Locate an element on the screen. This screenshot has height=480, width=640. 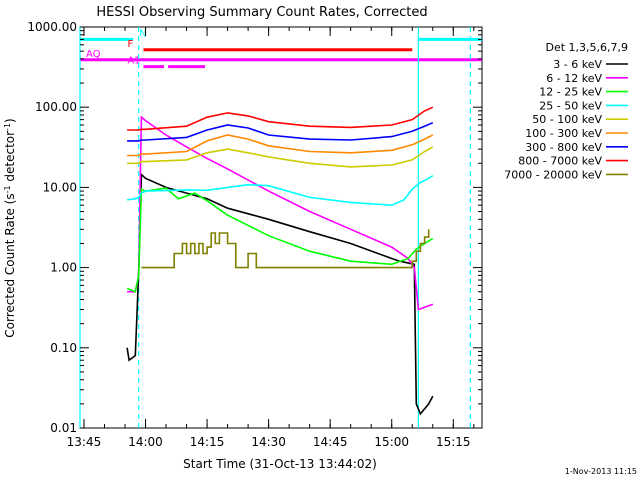
x-tick-label: 14:30 is located at coordinates (268, 442).